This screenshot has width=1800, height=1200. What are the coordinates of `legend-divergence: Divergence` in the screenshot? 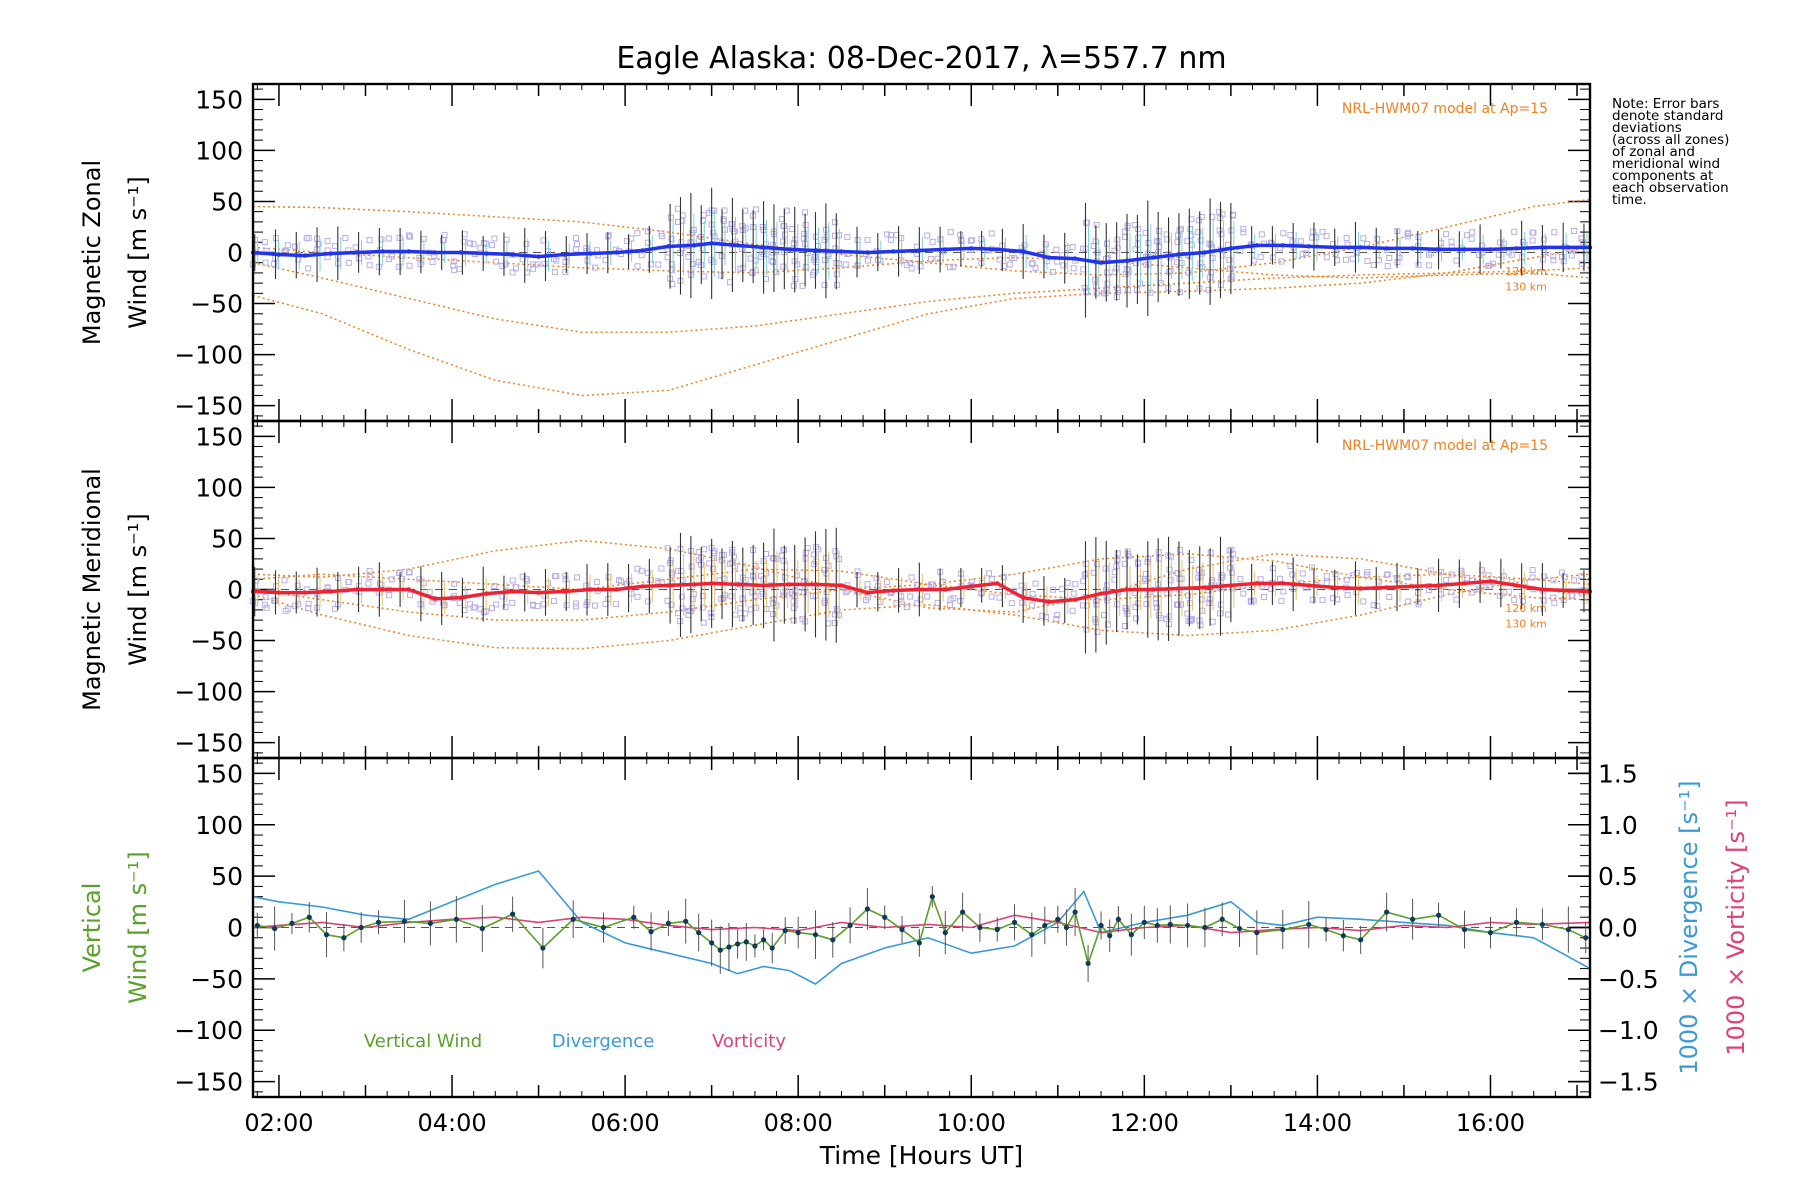 It's located at (603, 1041).